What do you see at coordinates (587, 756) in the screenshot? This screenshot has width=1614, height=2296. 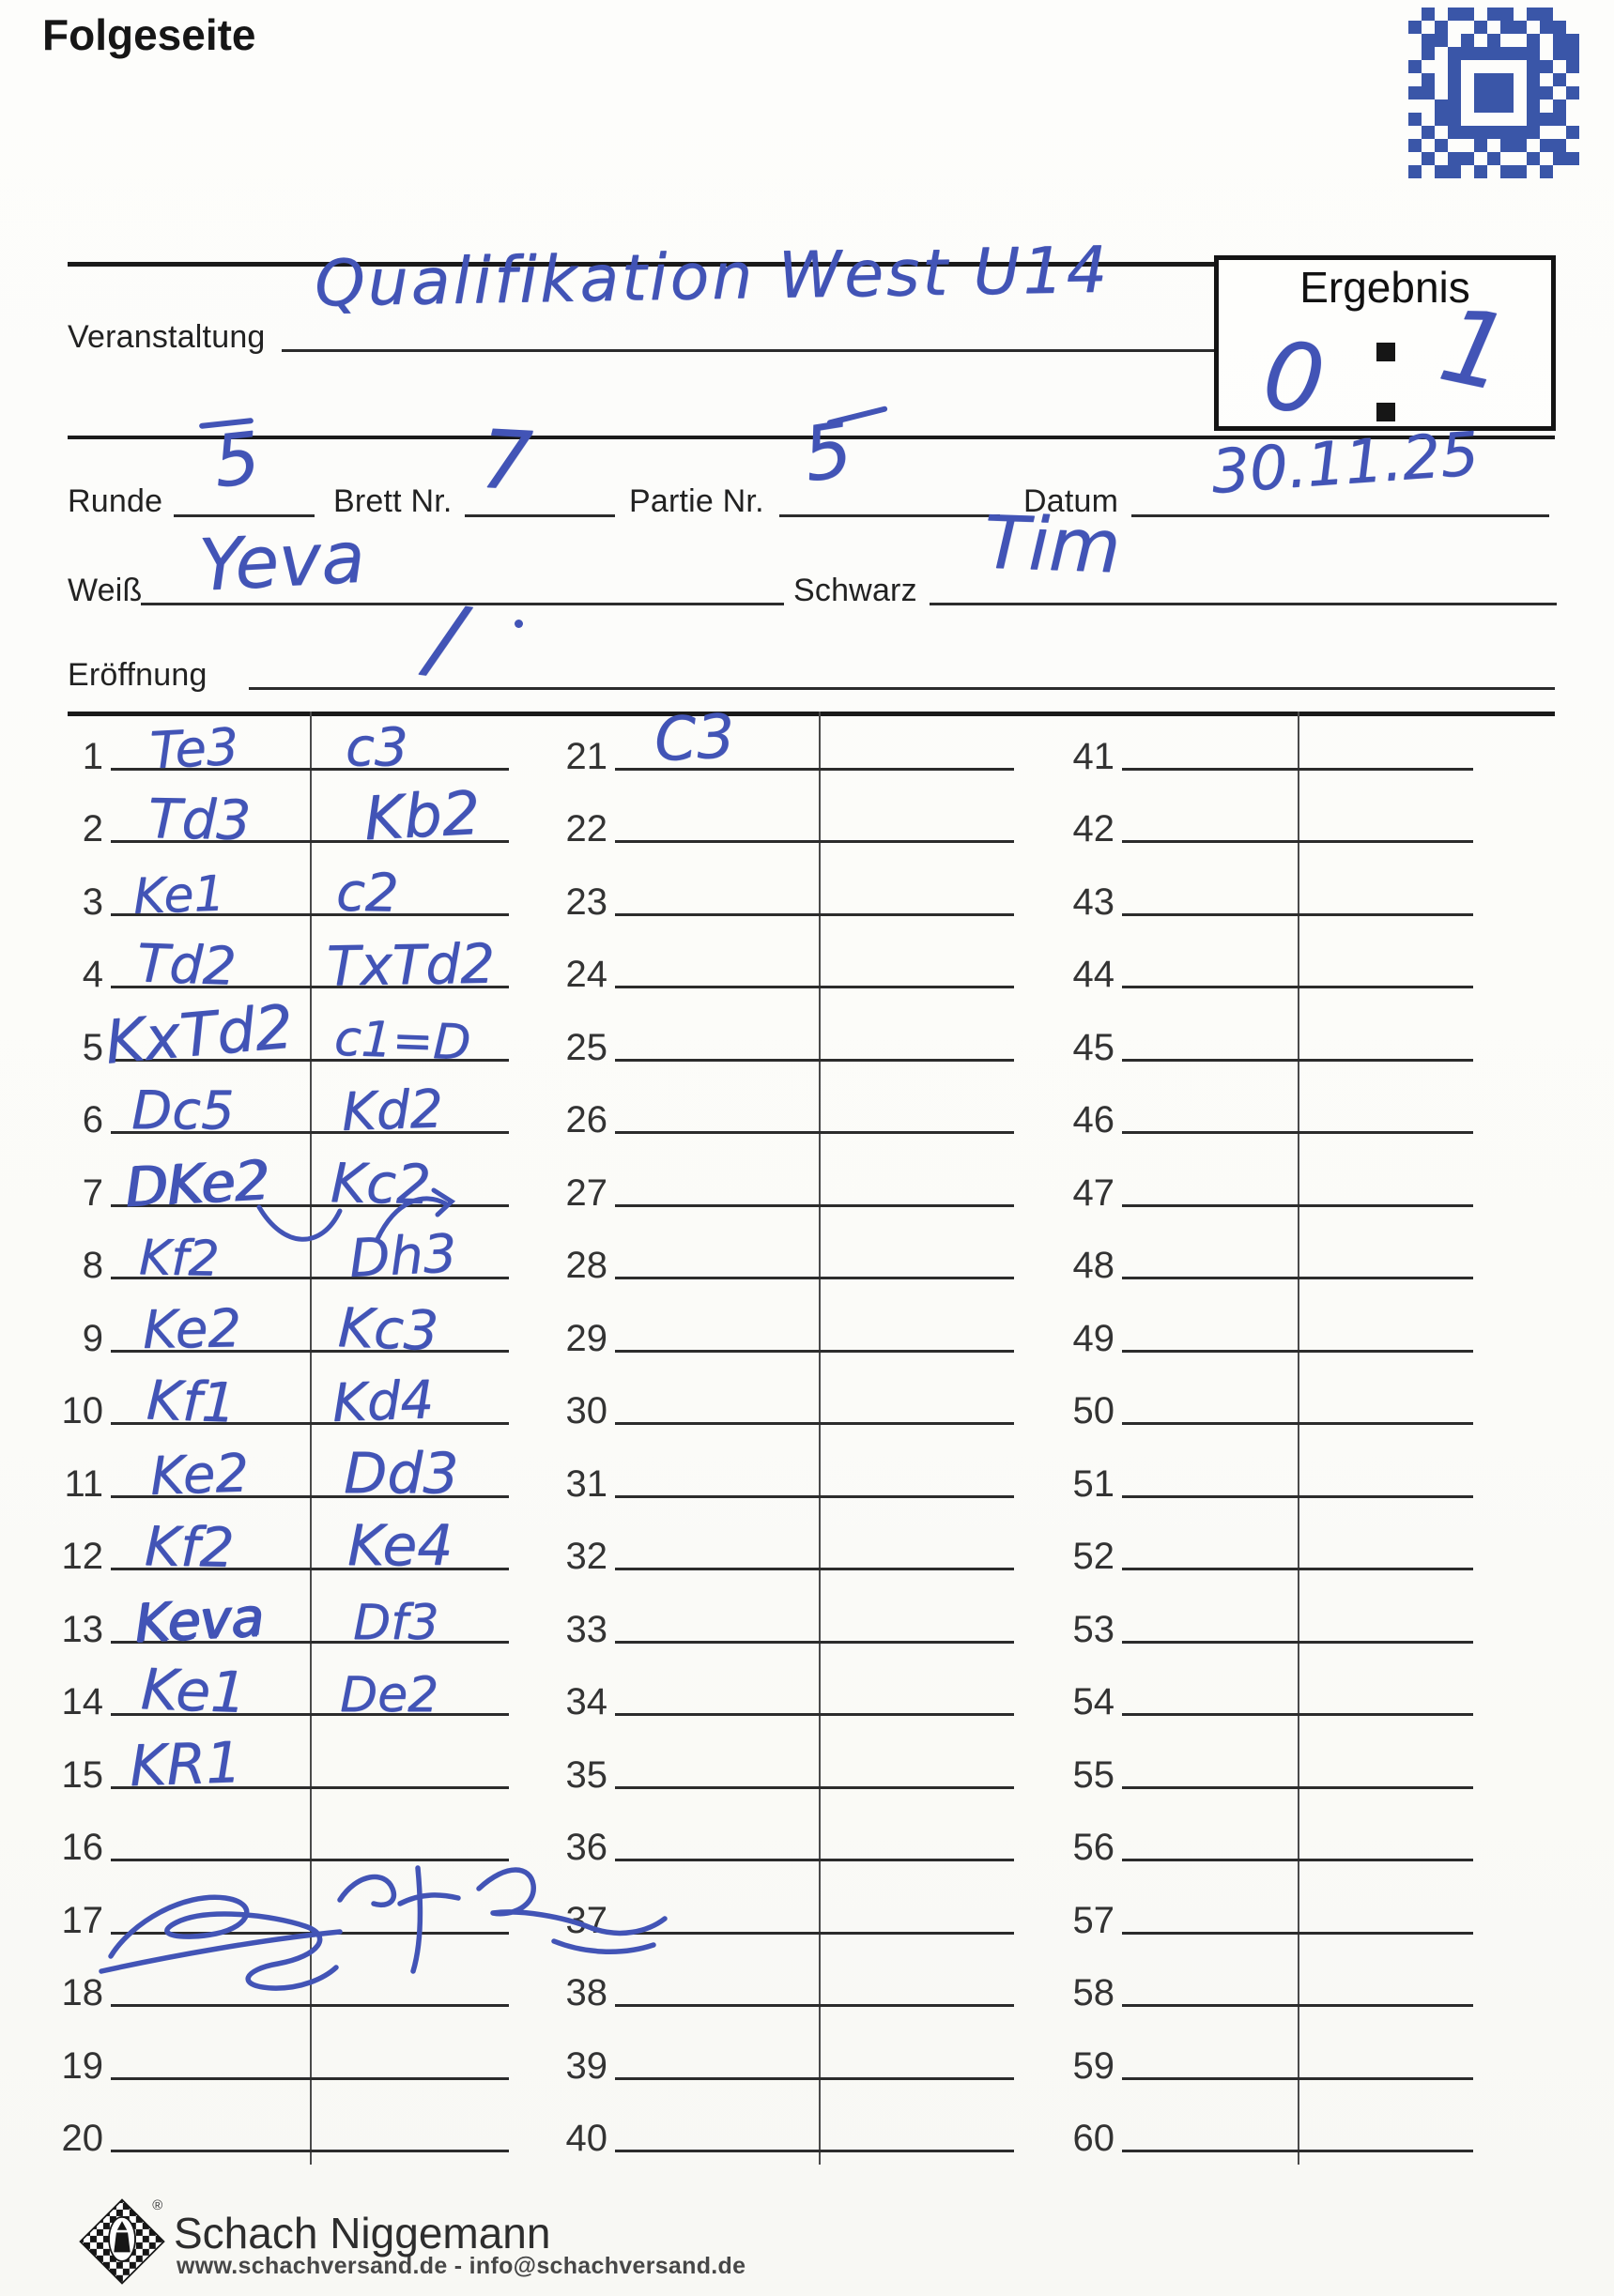 I see `move-number: 21` at bounding box center [587, 756].